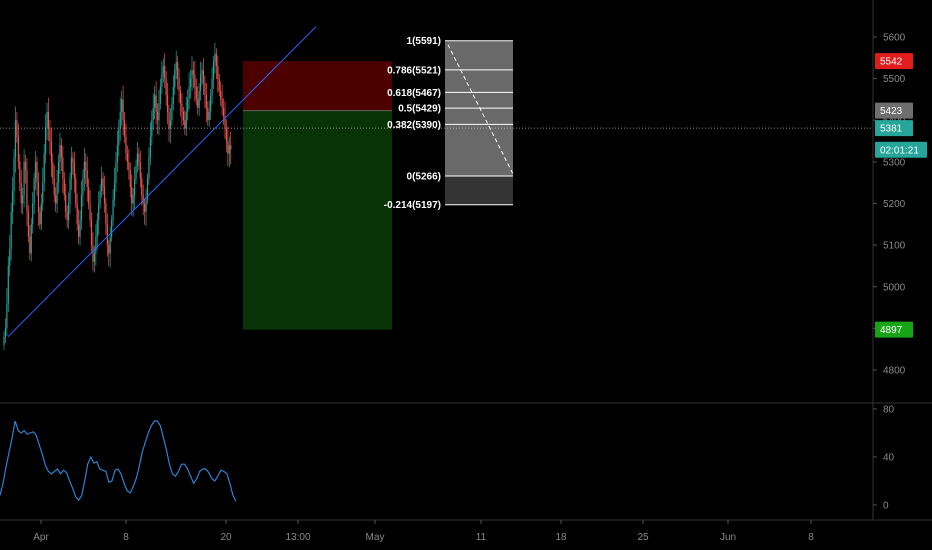 This screenshot has width=932, height=550. I want to click on time-tick-label: 13:00, so click(297, 537).